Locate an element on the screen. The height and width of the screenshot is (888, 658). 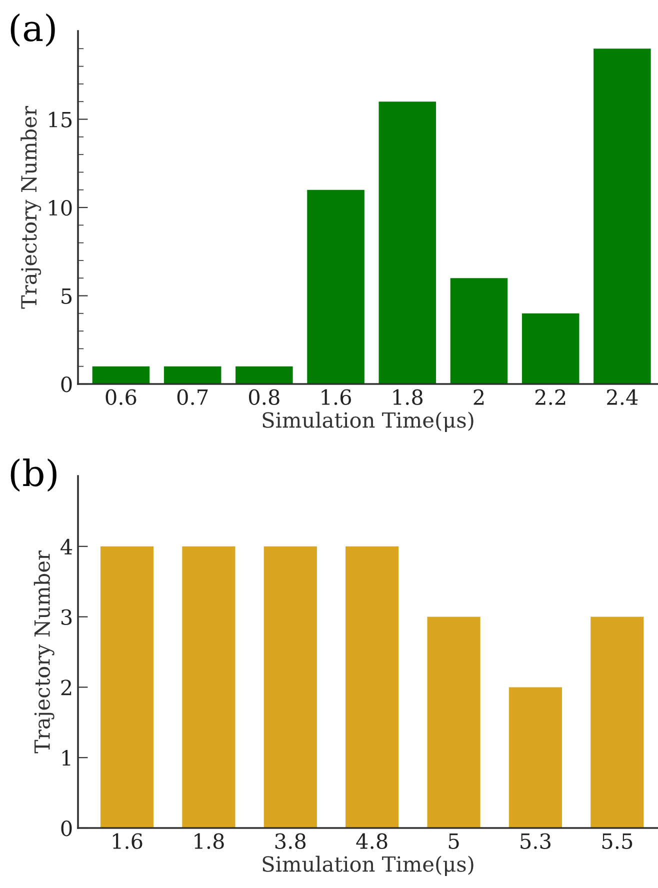
x-tick-label: 0.6 is located at coordinates (121, 397).